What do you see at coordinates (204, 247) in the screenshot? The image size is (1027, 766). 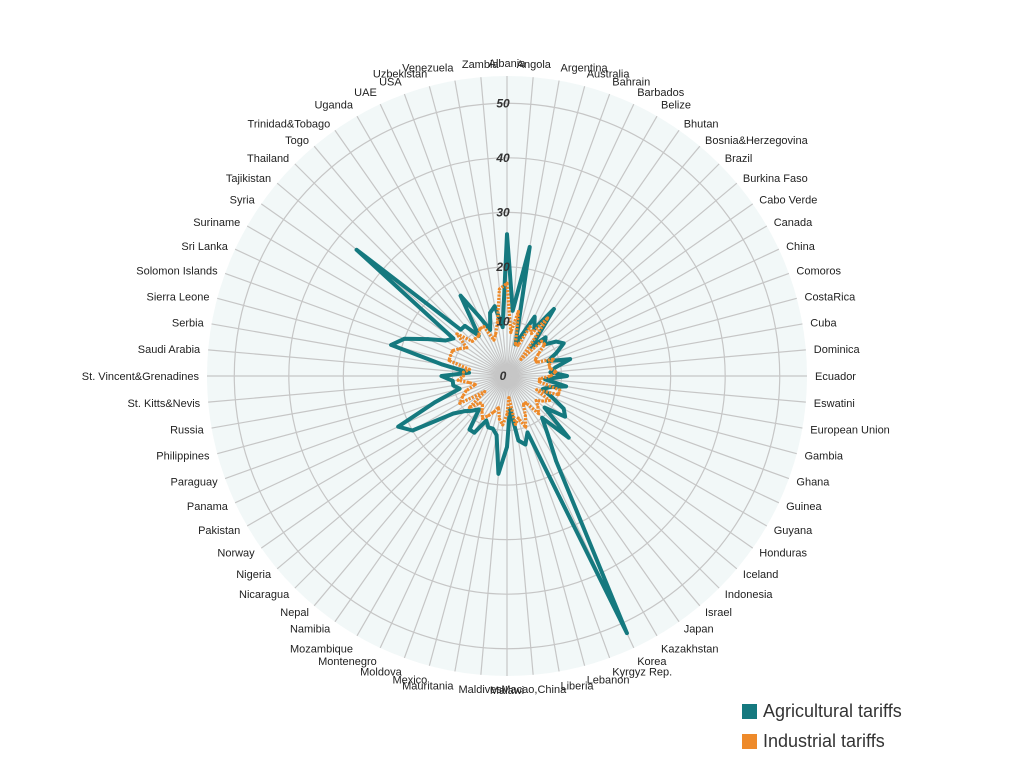 I see `category-label: Sri Lanka` at bounding box center [204, 247].